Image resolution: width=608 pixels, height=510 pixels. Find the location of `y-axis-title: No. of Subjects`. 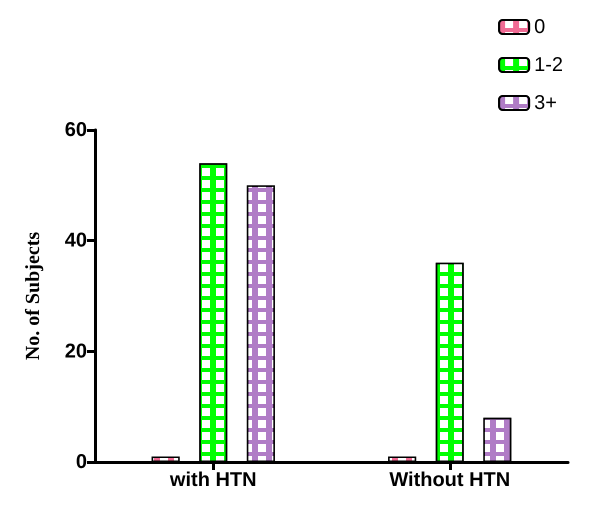

y-axis-title: No. of Subjects is located at coordinates (33, 296).